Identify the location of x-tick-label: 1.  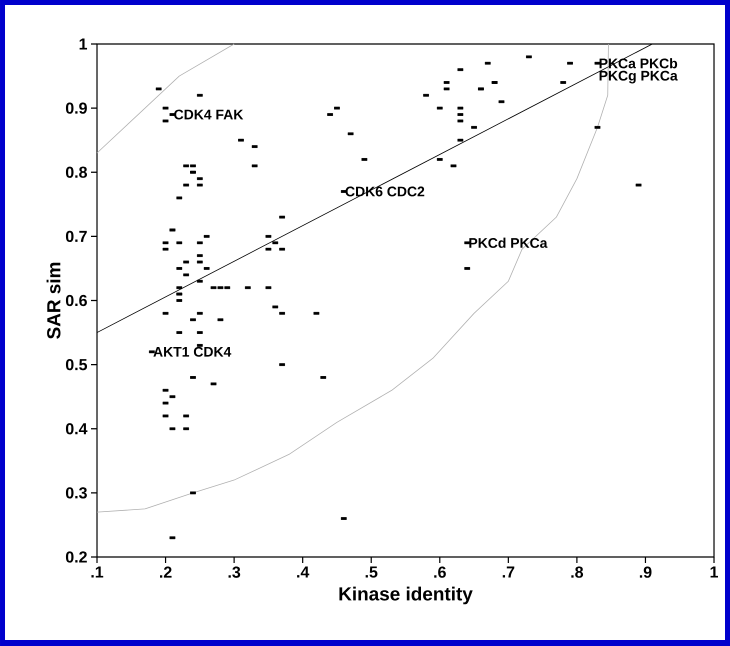
(714, 572).